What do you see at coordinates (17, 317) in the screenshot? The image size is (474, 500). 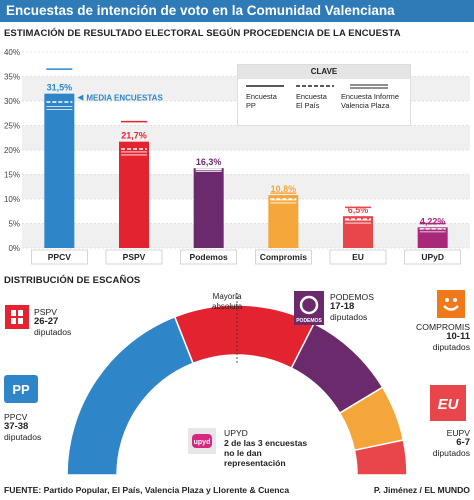 I see `pspv-logo-icon` at bounding box center [17, 317].